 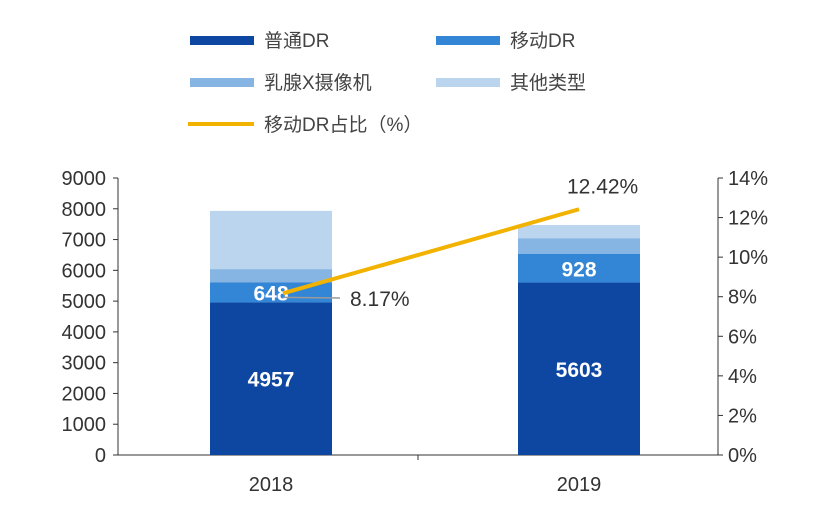 I want to click on x-tick-label: 2019, so click(x=579, y=485).